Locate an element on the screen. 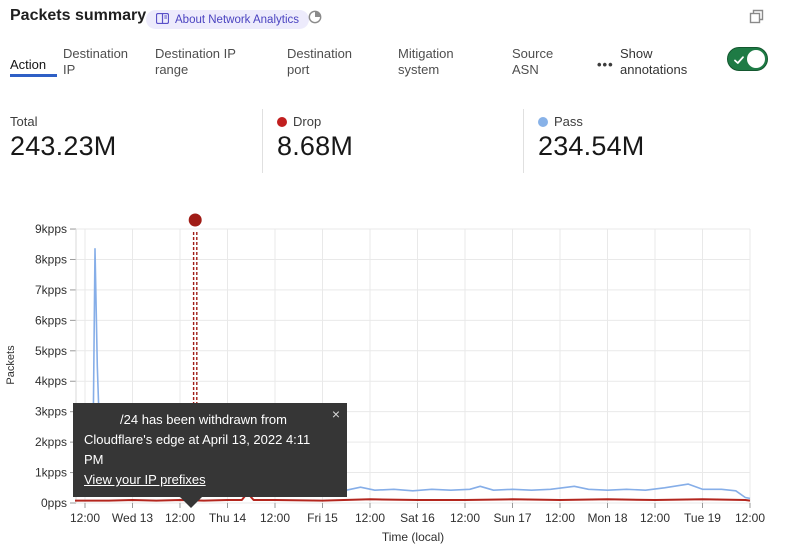 The width and height of the screenshot is (785, 555). y-tick-label: 7kpps is located at coordinates (51, 290).